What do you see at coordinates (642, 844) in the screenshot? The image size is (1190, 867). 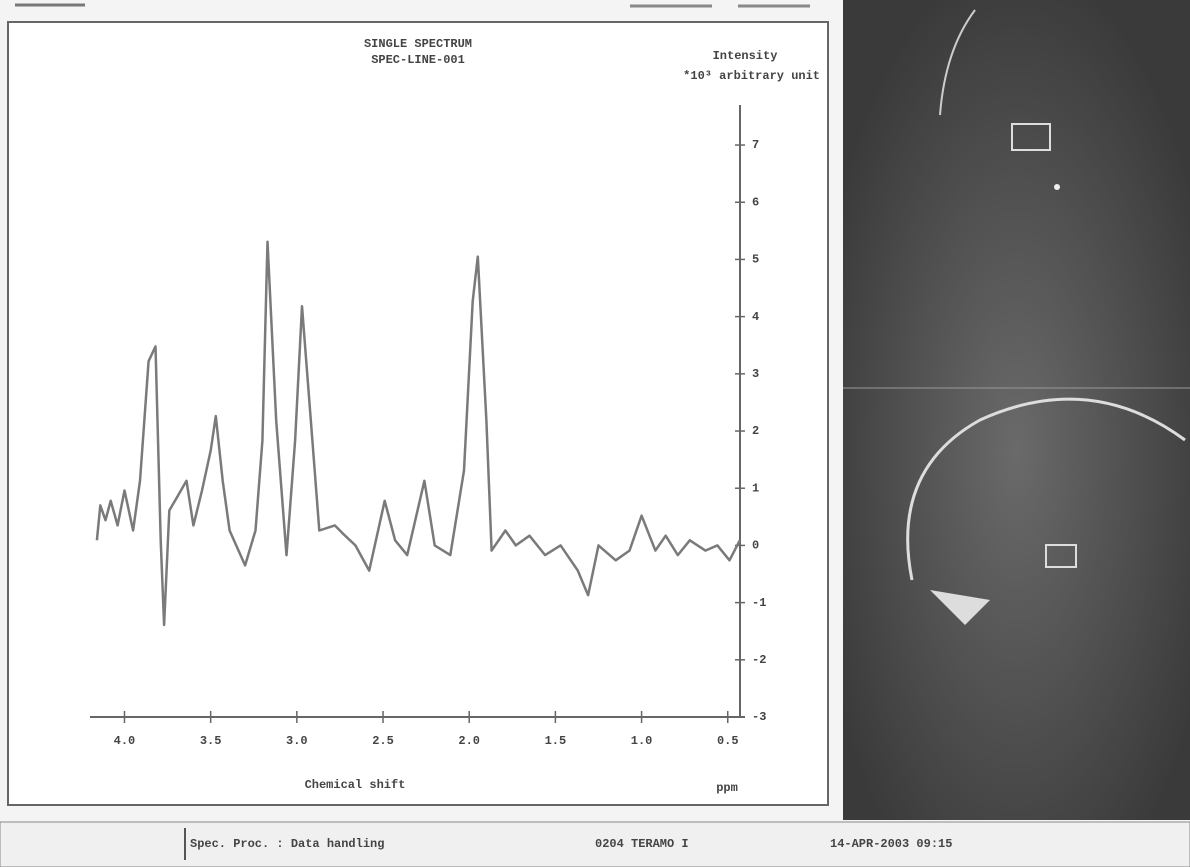 I see `status-center: 0204 TERAMO I` at bounding box center [642, 844].